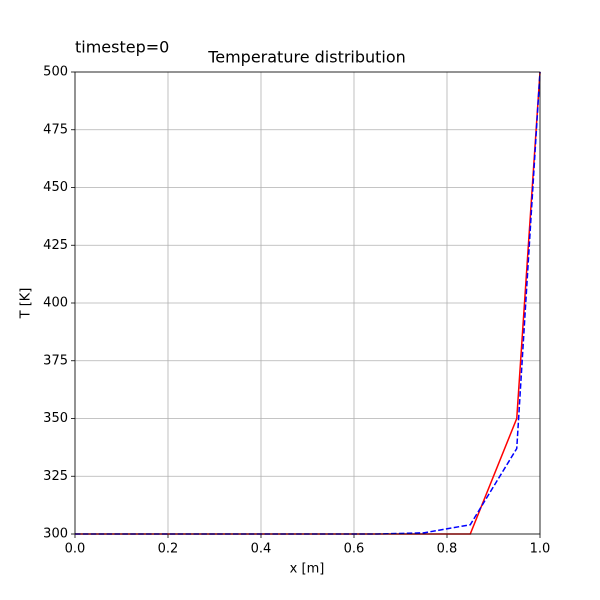 This screenshot has width=600, height=600. I want to click on x-tick-label: 0.8, so click(447, 549).